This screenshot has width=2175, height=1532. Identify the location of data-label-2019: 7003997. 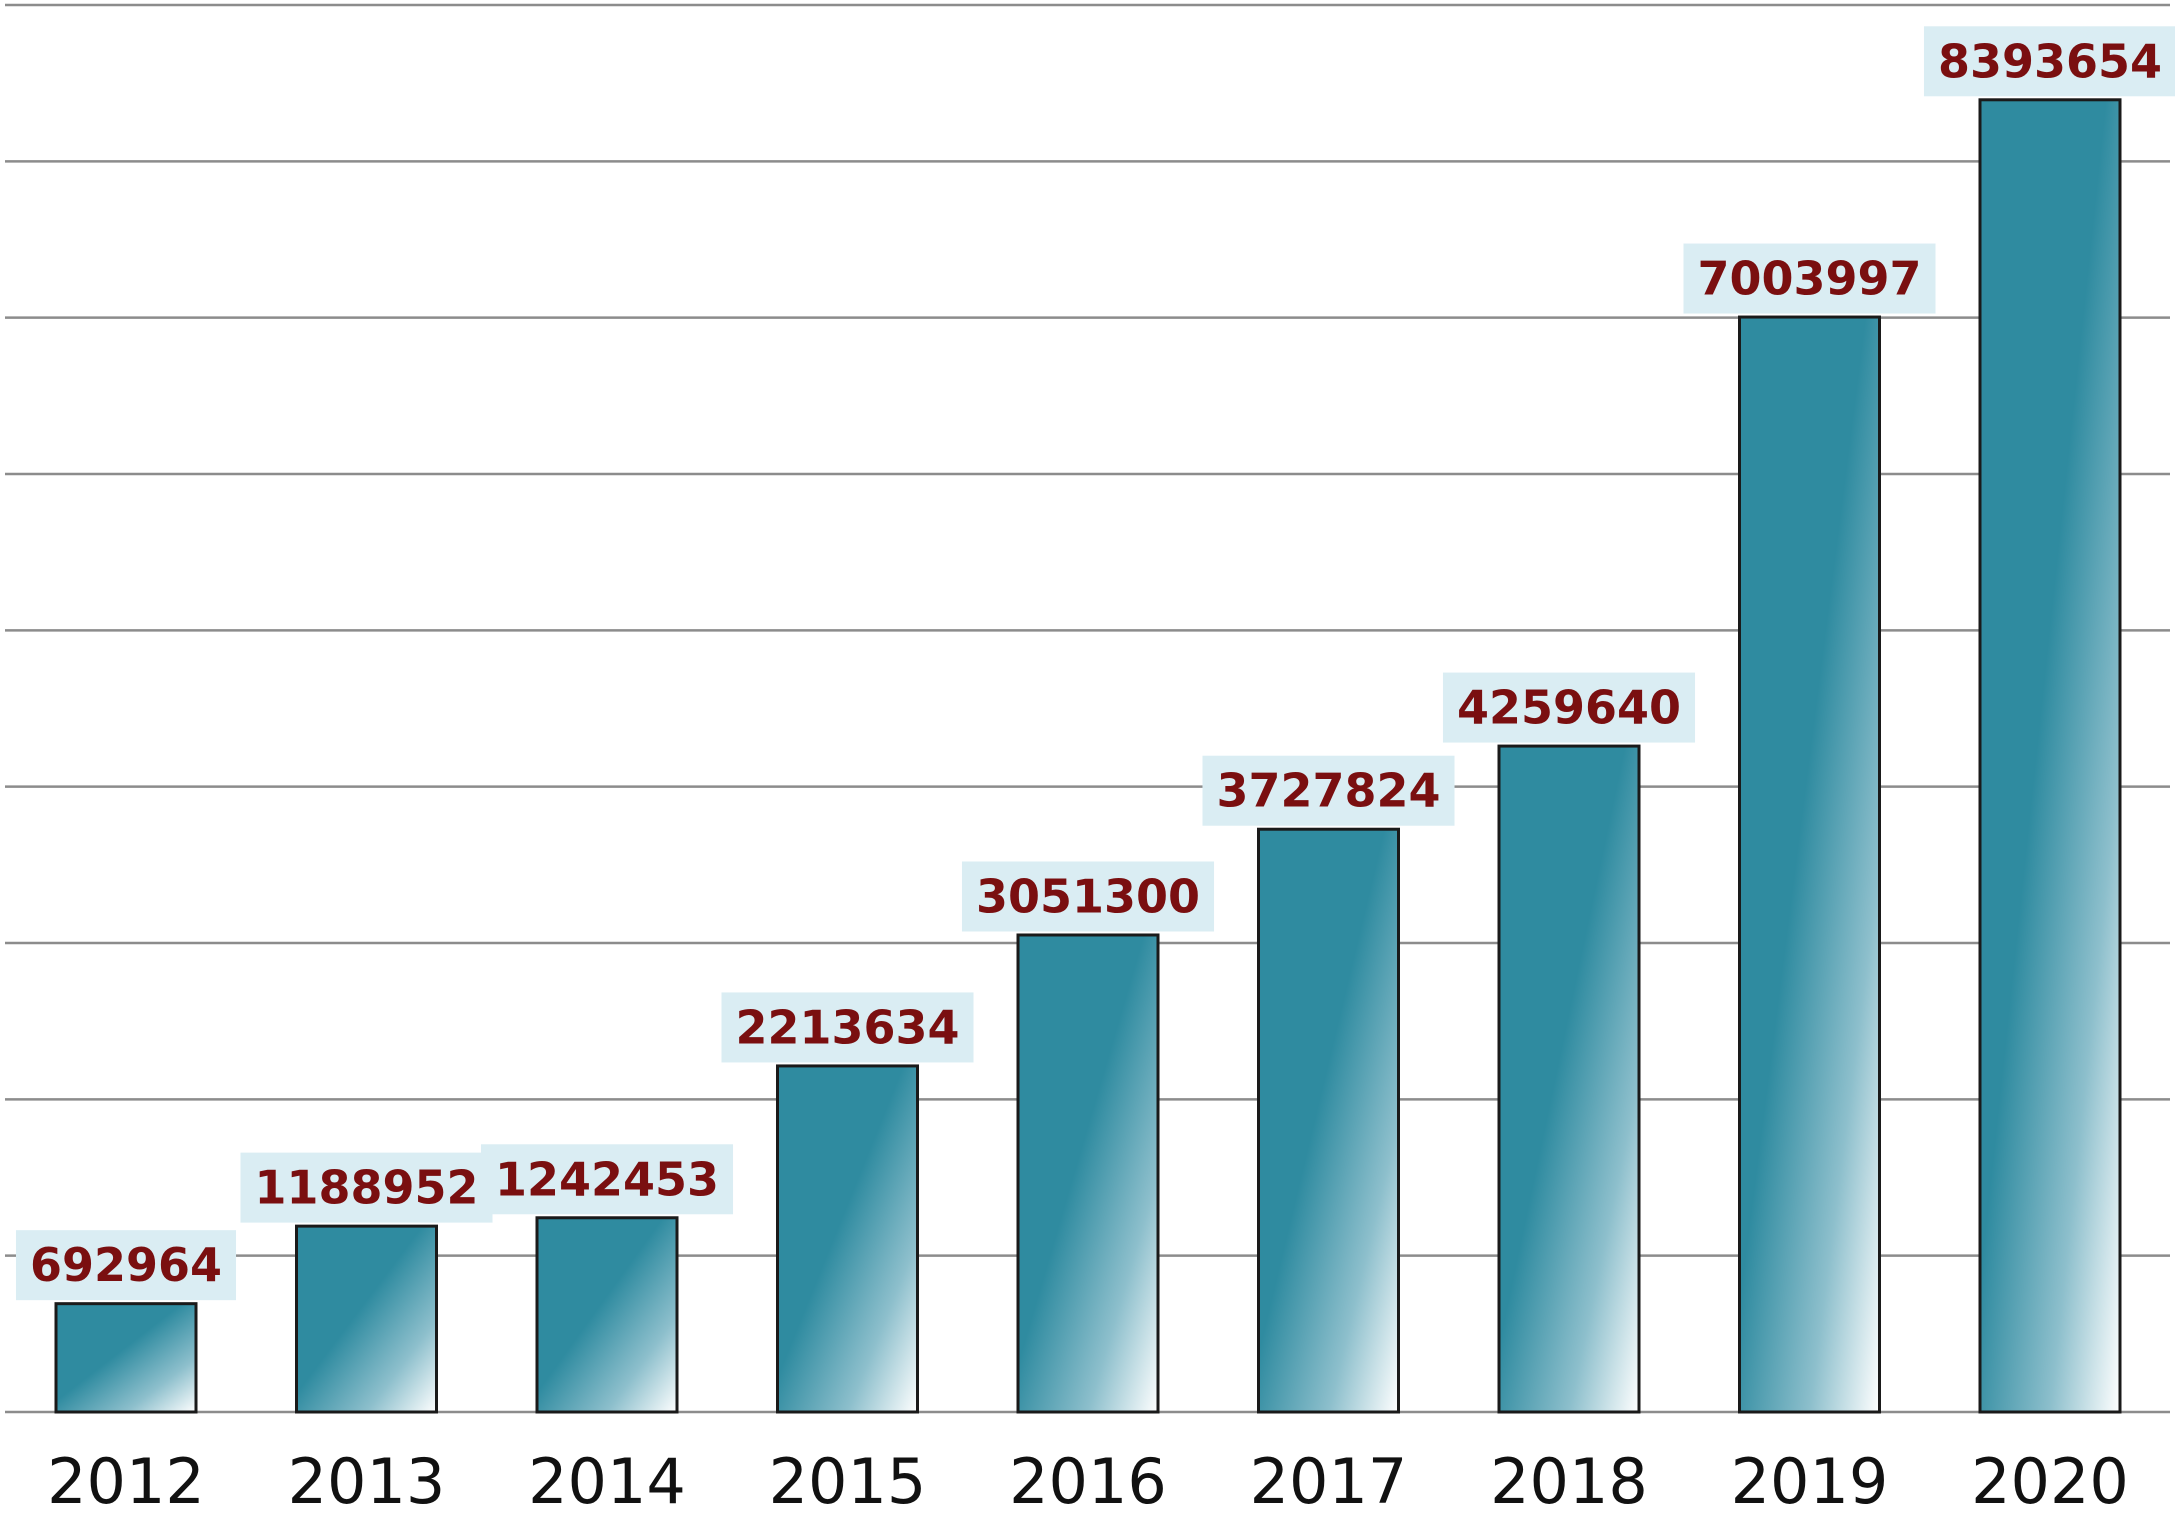
(1809, 279).